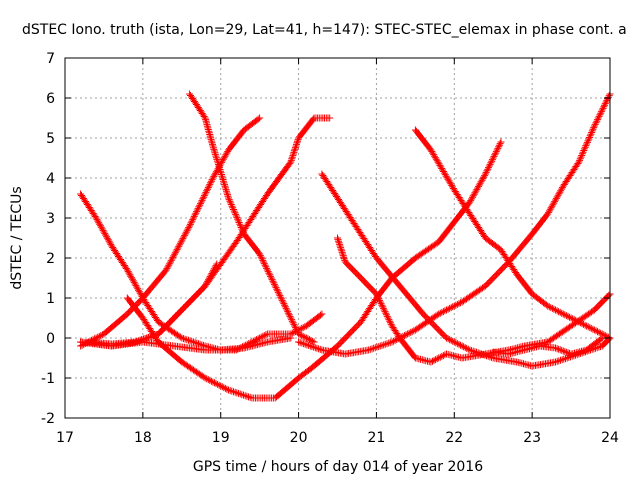  Describe the element at coordinates (143, 438) in the screenshot. I see `x-tick-label: 18` at that location.